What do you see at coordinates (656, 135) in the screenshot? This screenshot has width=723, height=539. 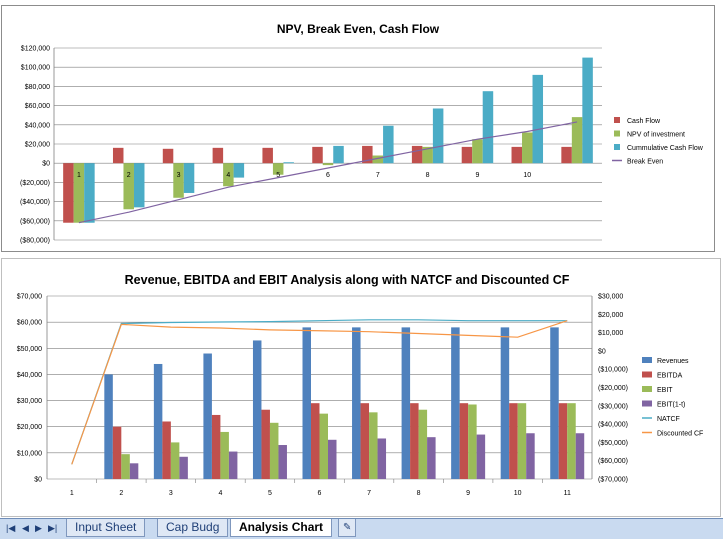 I see `legend-label: NPV of investment` at bounding box center [656, 135].